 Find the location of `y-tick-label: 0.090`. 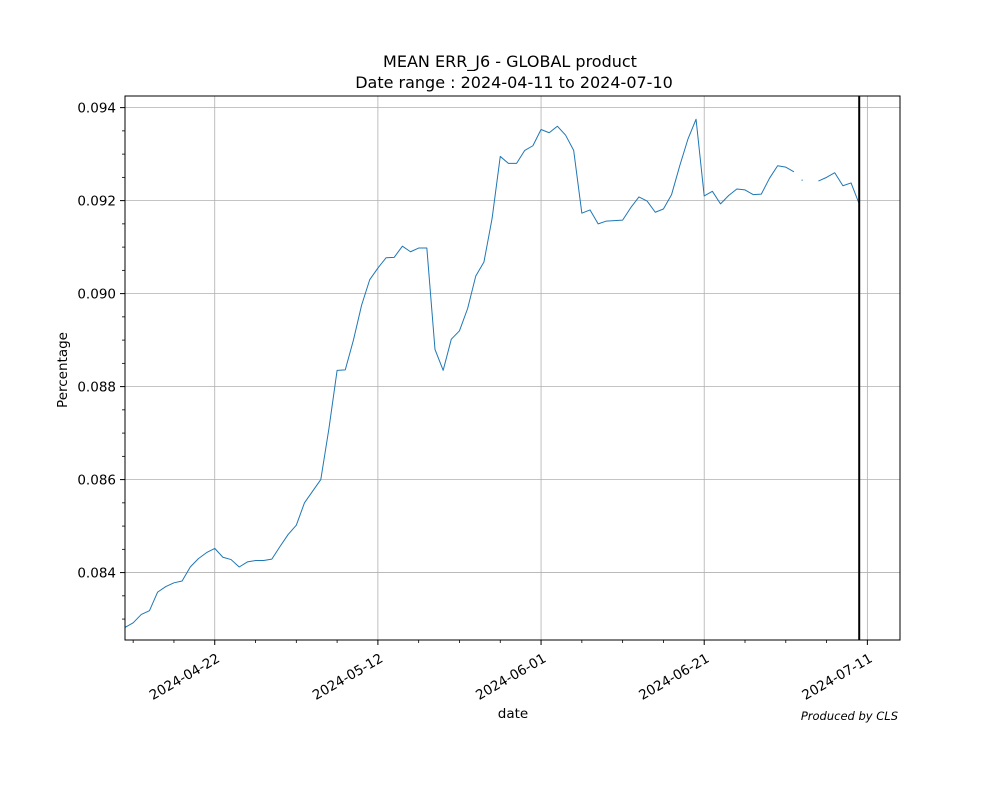

y-tick-label: 0.090 is located at coordinates (96, 295).